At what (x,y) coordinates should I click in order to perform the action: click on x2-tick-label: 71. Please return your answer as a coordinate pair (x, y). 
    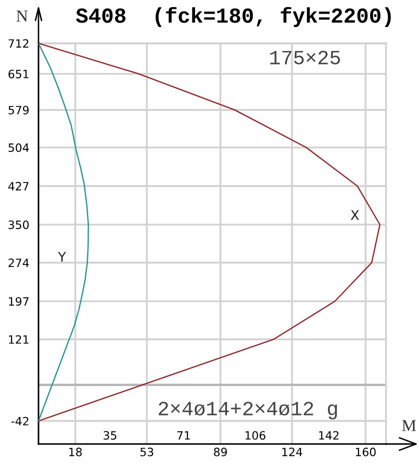
    Looking at the image, I should click on (183, 435).